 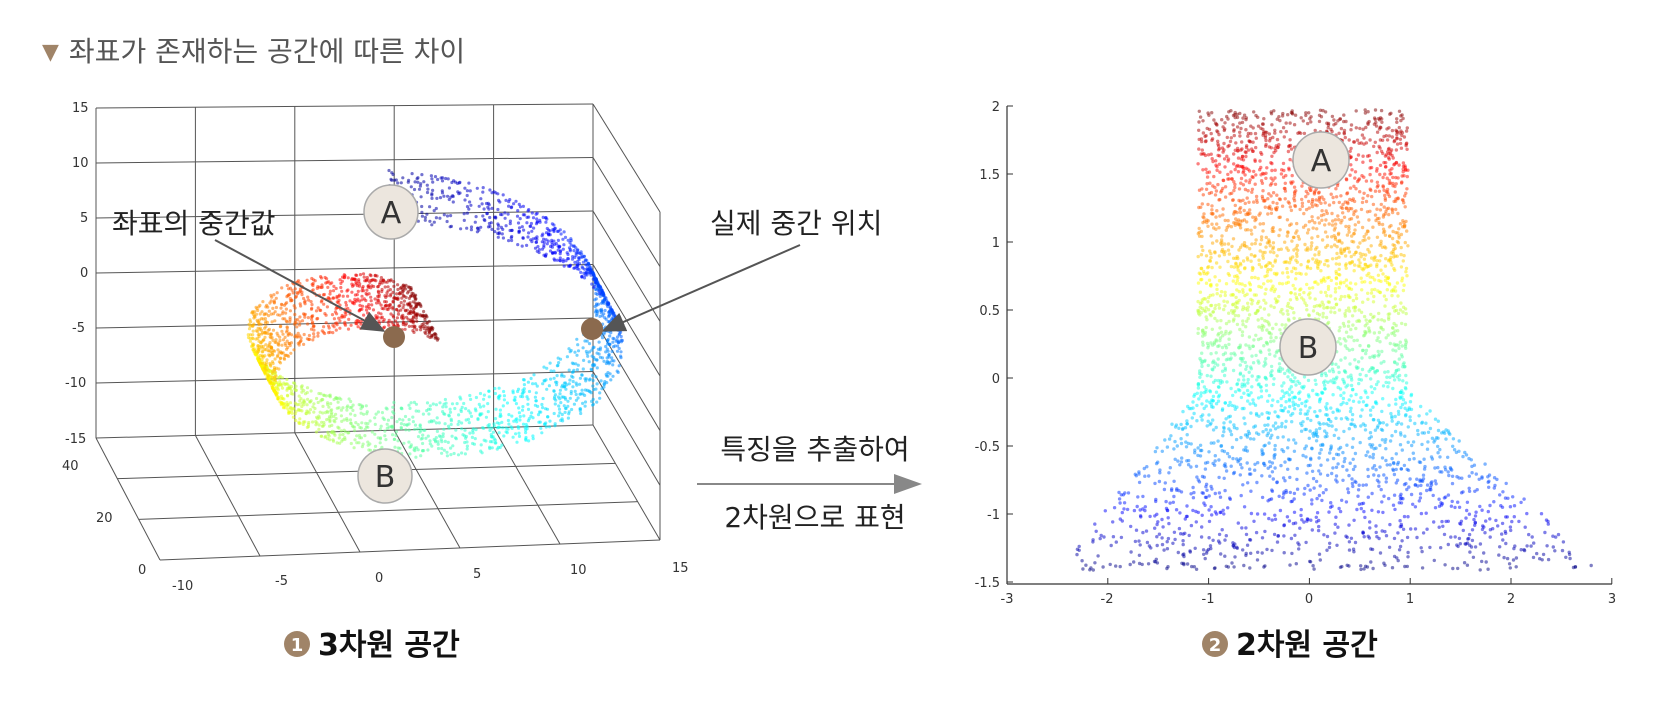 I want to click on z-tick: -10, so click(x=75, y=383).